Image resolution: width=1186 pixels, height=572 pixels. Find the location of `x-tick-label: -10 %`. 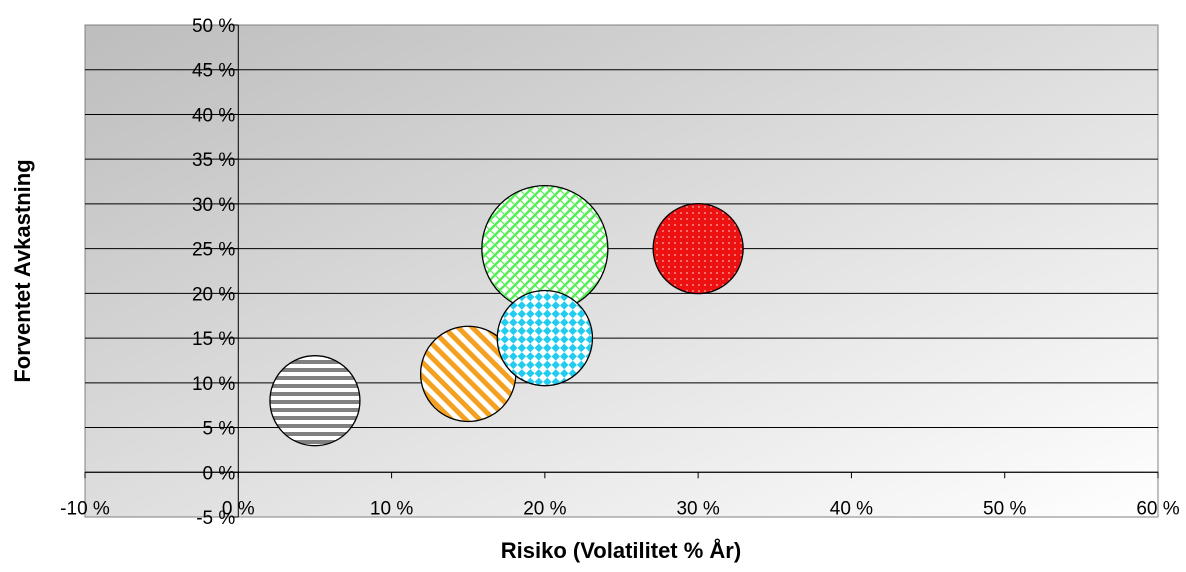

x-tick-label: -10 % is located at coordinates (85, 508).